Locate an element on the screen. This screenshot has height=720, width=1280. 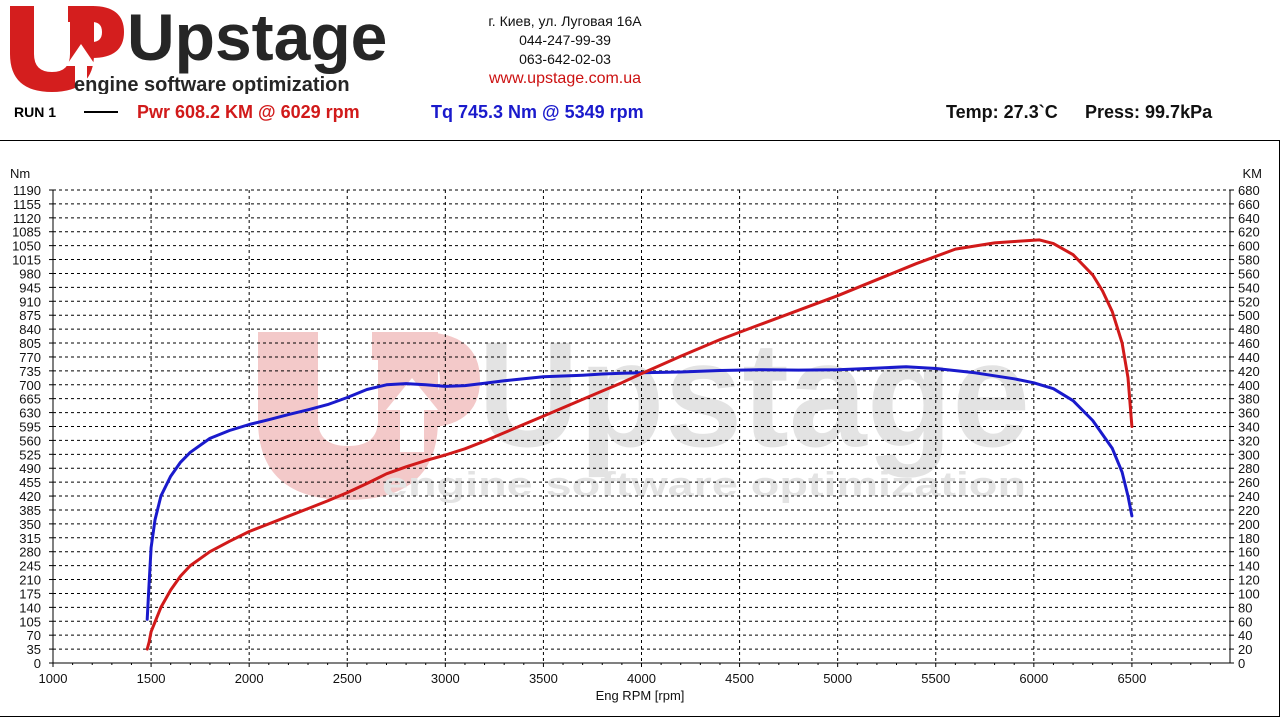
y-left-tick-label: 875 is located at coordinates (30, 315).